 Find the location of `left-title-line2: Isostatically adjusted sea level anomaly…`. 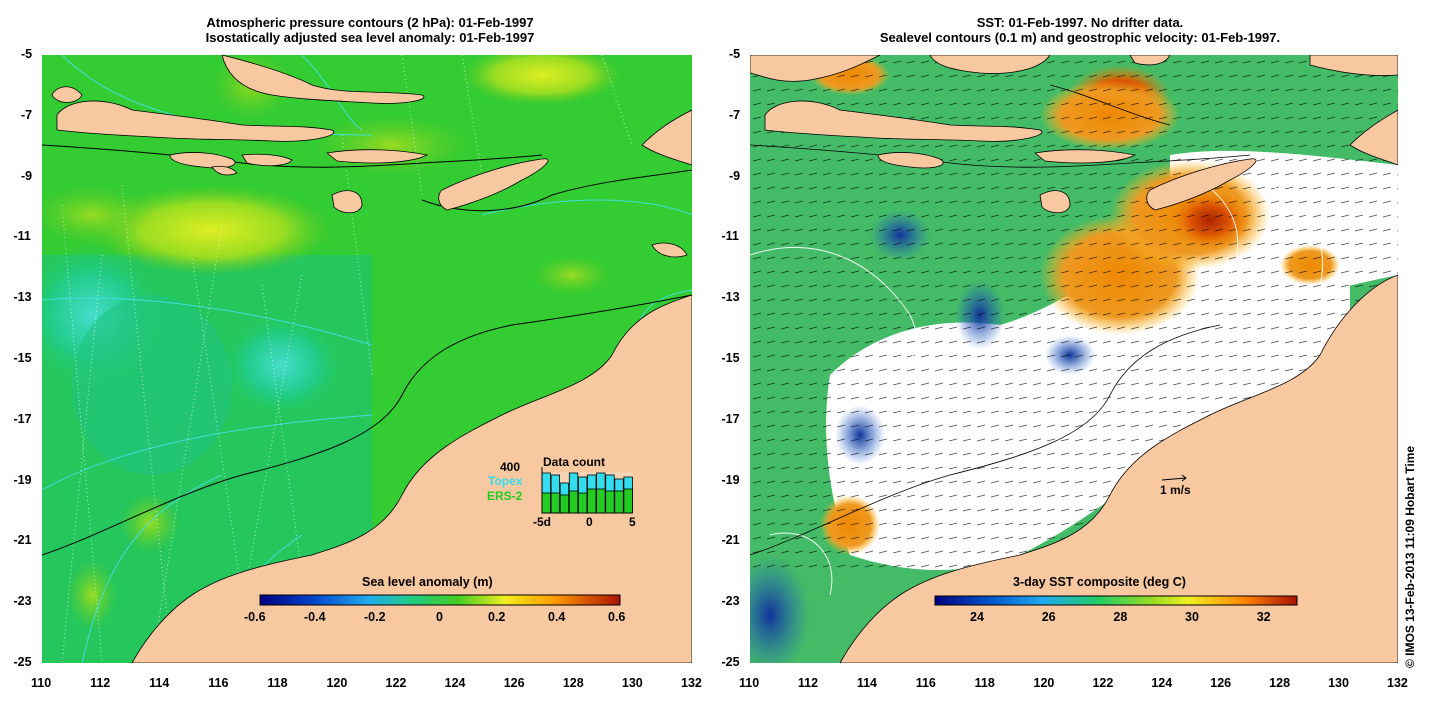

left-title-line2: Isostatically adjusted sea level anomaly… is located at coordinates (370, 37).